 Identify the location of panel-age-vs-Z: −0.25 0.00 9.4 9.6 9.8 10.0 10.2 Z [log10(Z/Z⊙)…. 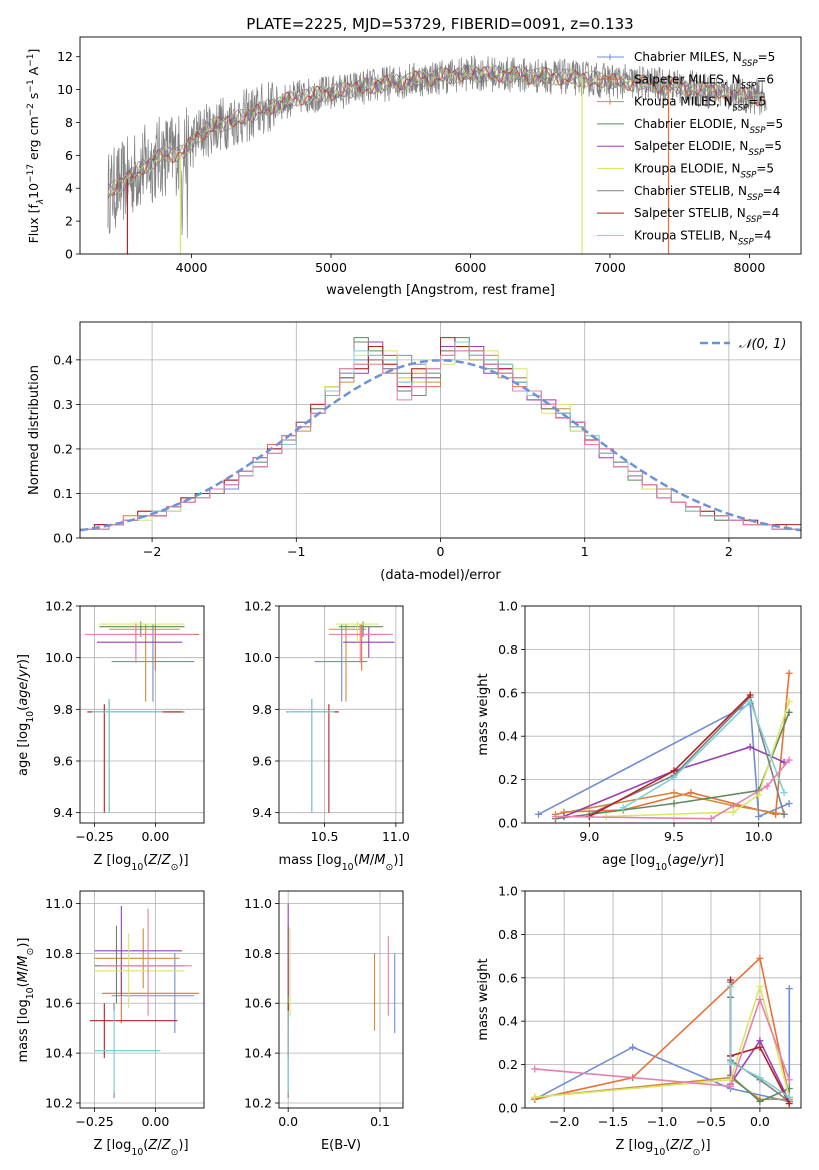
(110, 736).